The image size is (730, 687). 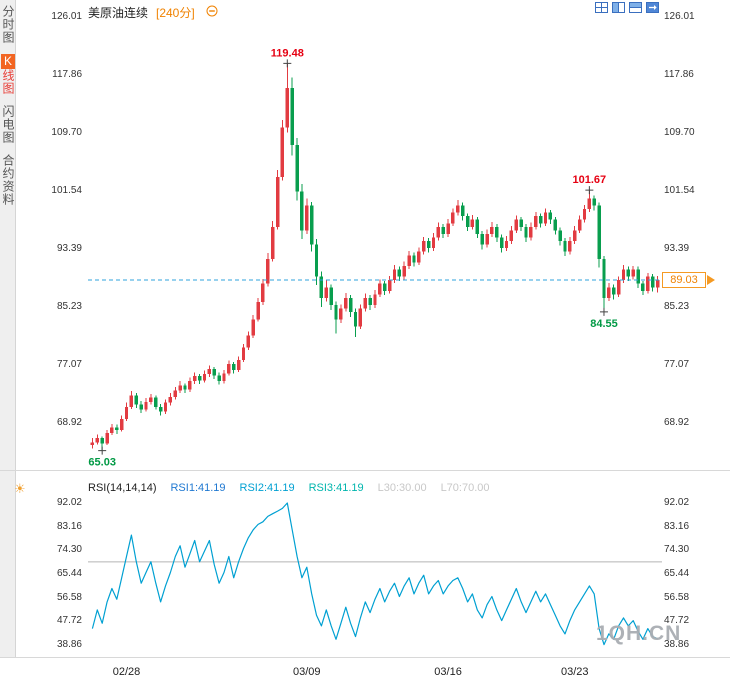 What do you see at coordinates (679, 132) in the screenshot?
I see `y-axis-label-right: 109.70` at bounding box center [679, 132].